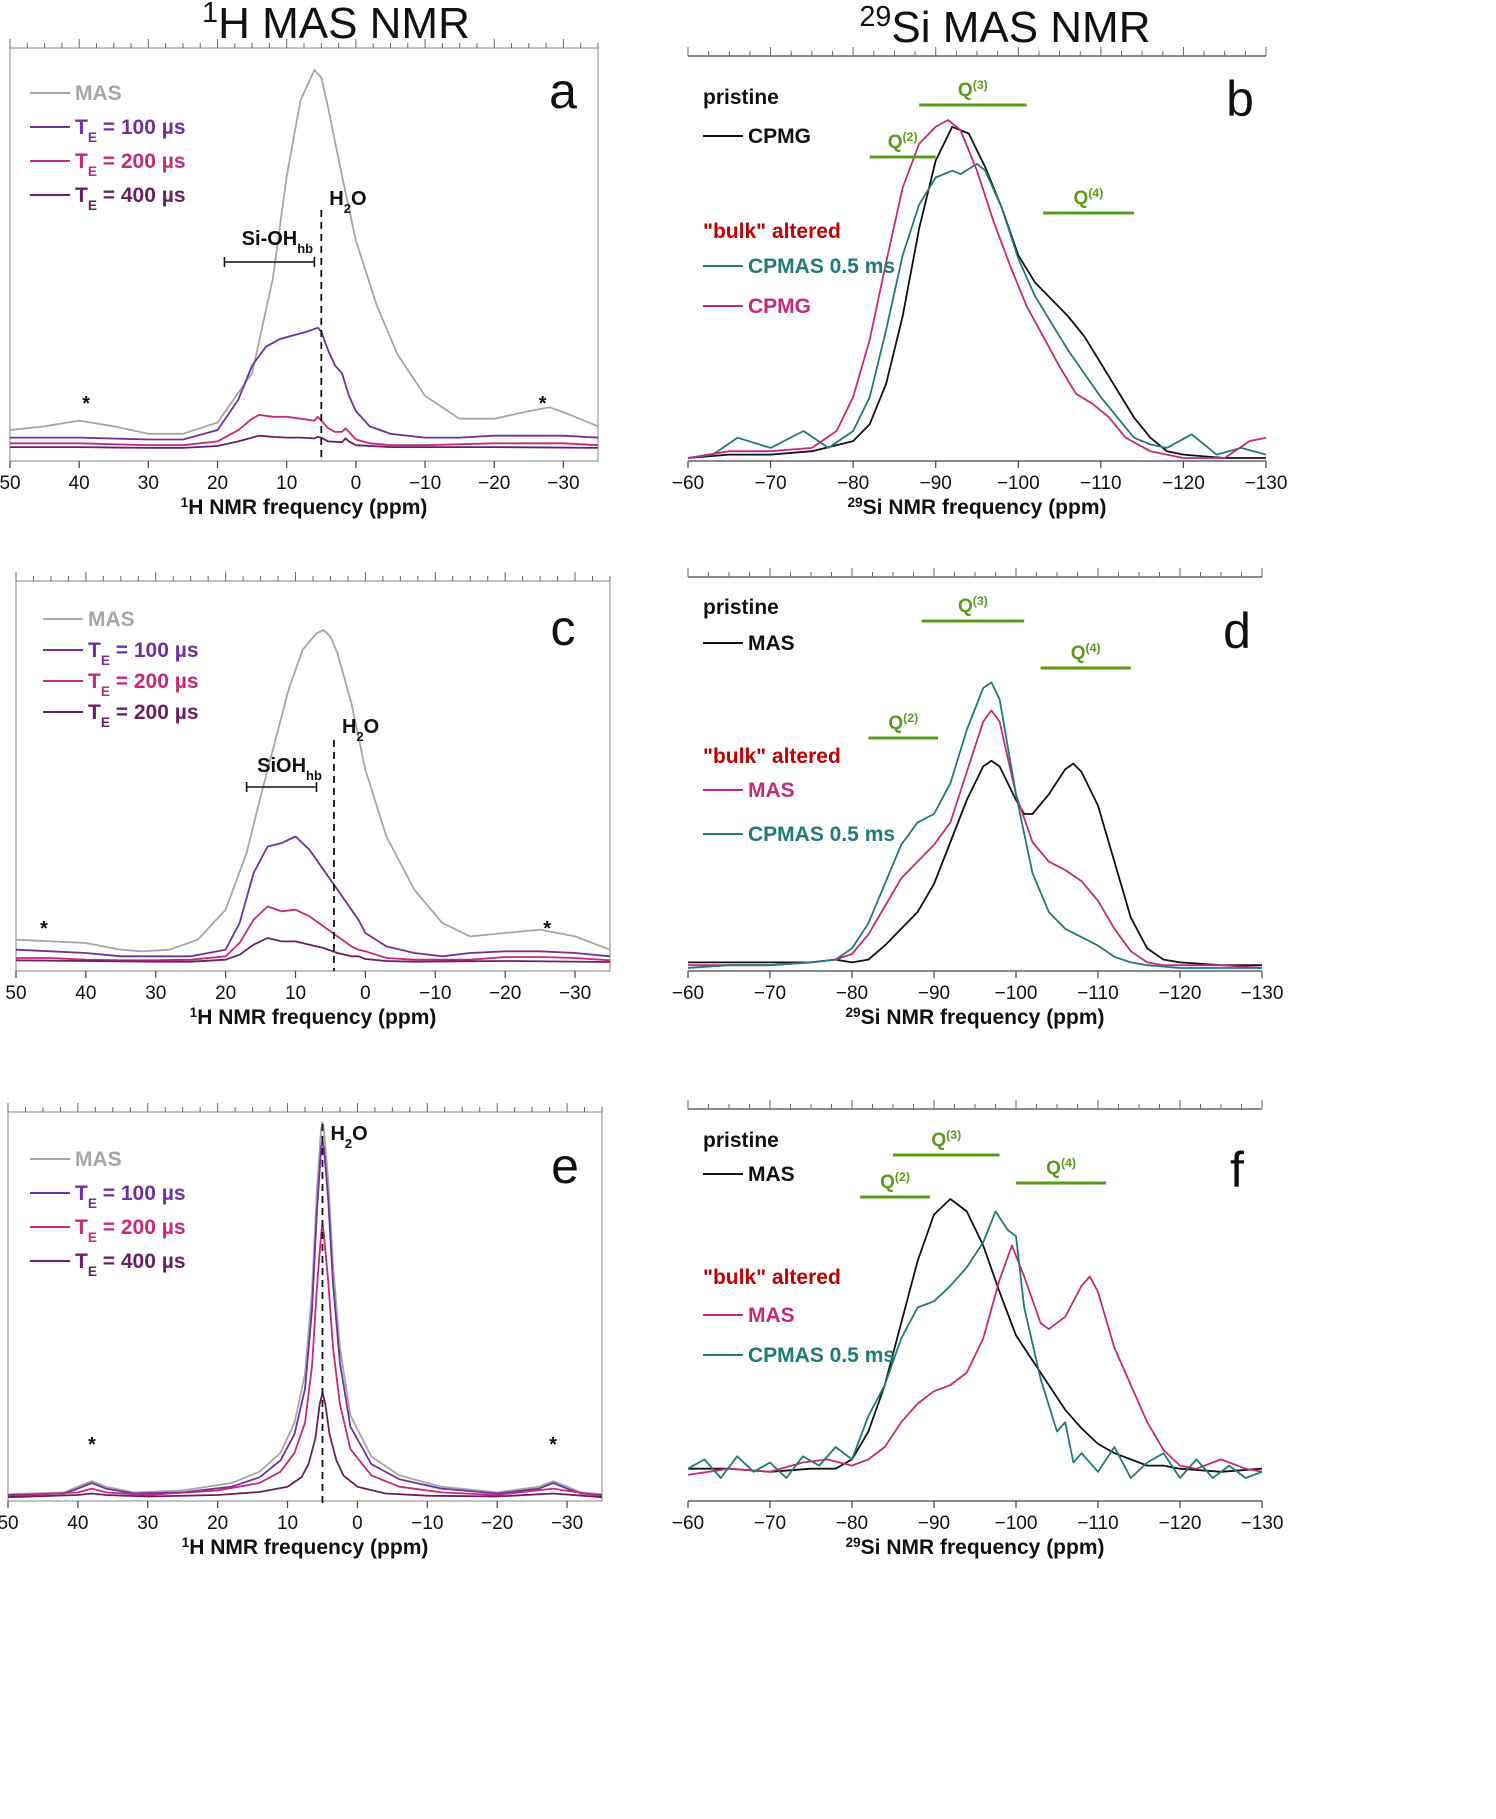  Describe the element at coordinates (1005, 26) in the screenshot. I see `title-29si: 29Si MAS NMR` at that location.